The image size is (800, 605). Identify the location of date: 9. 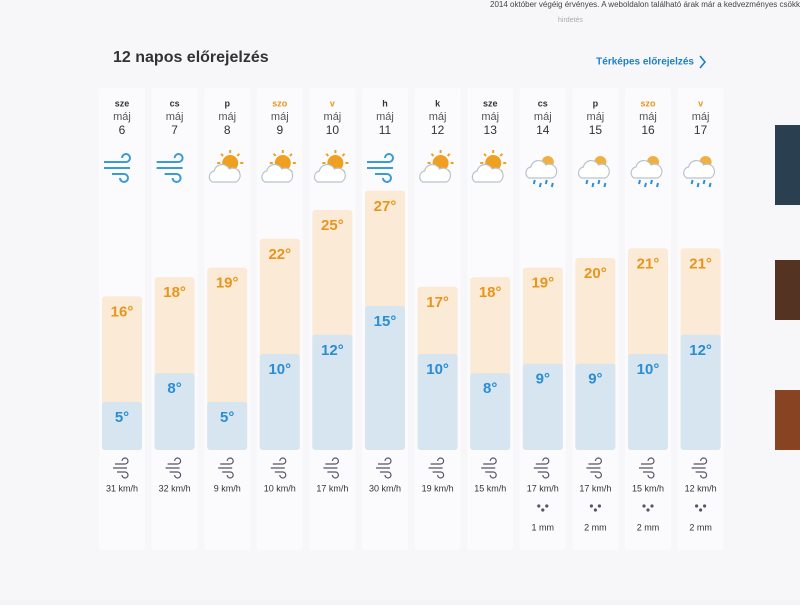
(279, 130).